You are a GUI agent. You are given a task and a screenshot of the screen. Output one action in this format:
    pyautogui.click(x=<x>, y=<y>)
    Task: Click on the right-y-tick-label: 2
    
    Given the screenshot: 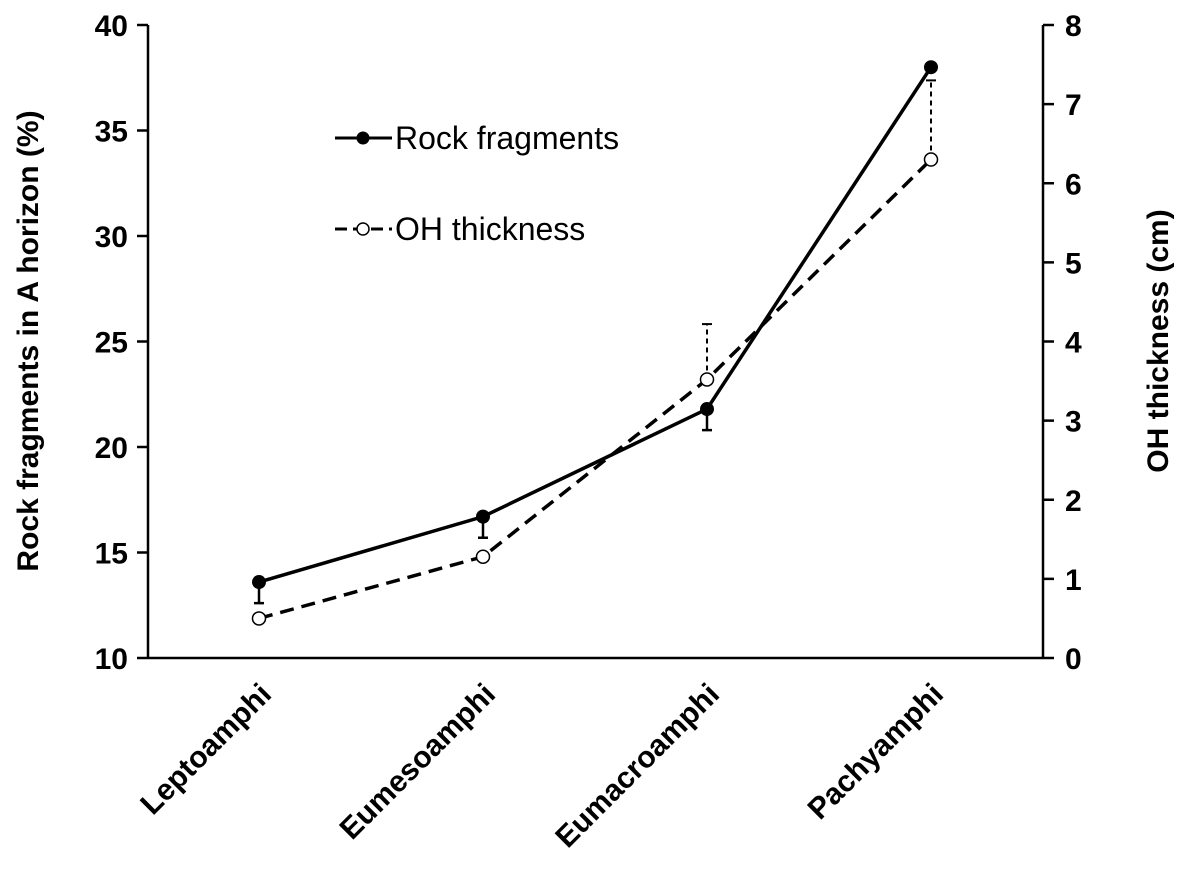 What is the action you would take?
    pyautogui.click(x=1073, y=501)
    